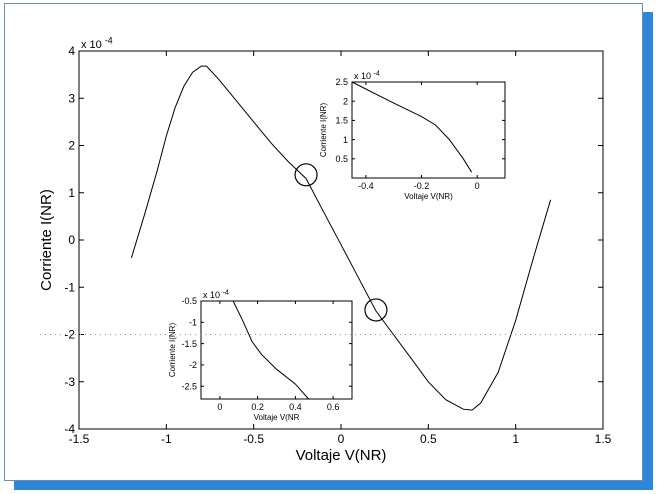 Image resolution: width=657 pixels, height=494 pixels. What do you see at coordinates (422, 186) in the screenshot?
I see `x-tick-label: -0.2` at bounding box center [422, 186].